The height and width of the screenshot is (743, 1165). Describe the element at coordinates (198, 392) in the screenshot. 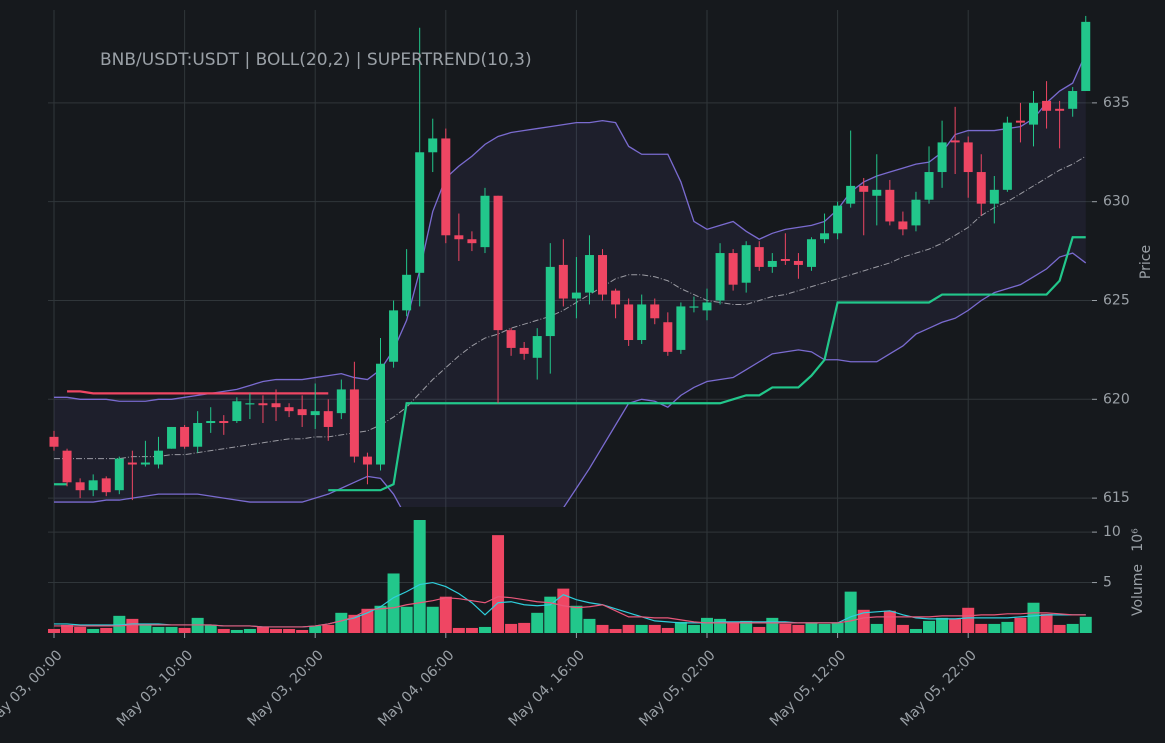

I see `supertrend-down` at that location.